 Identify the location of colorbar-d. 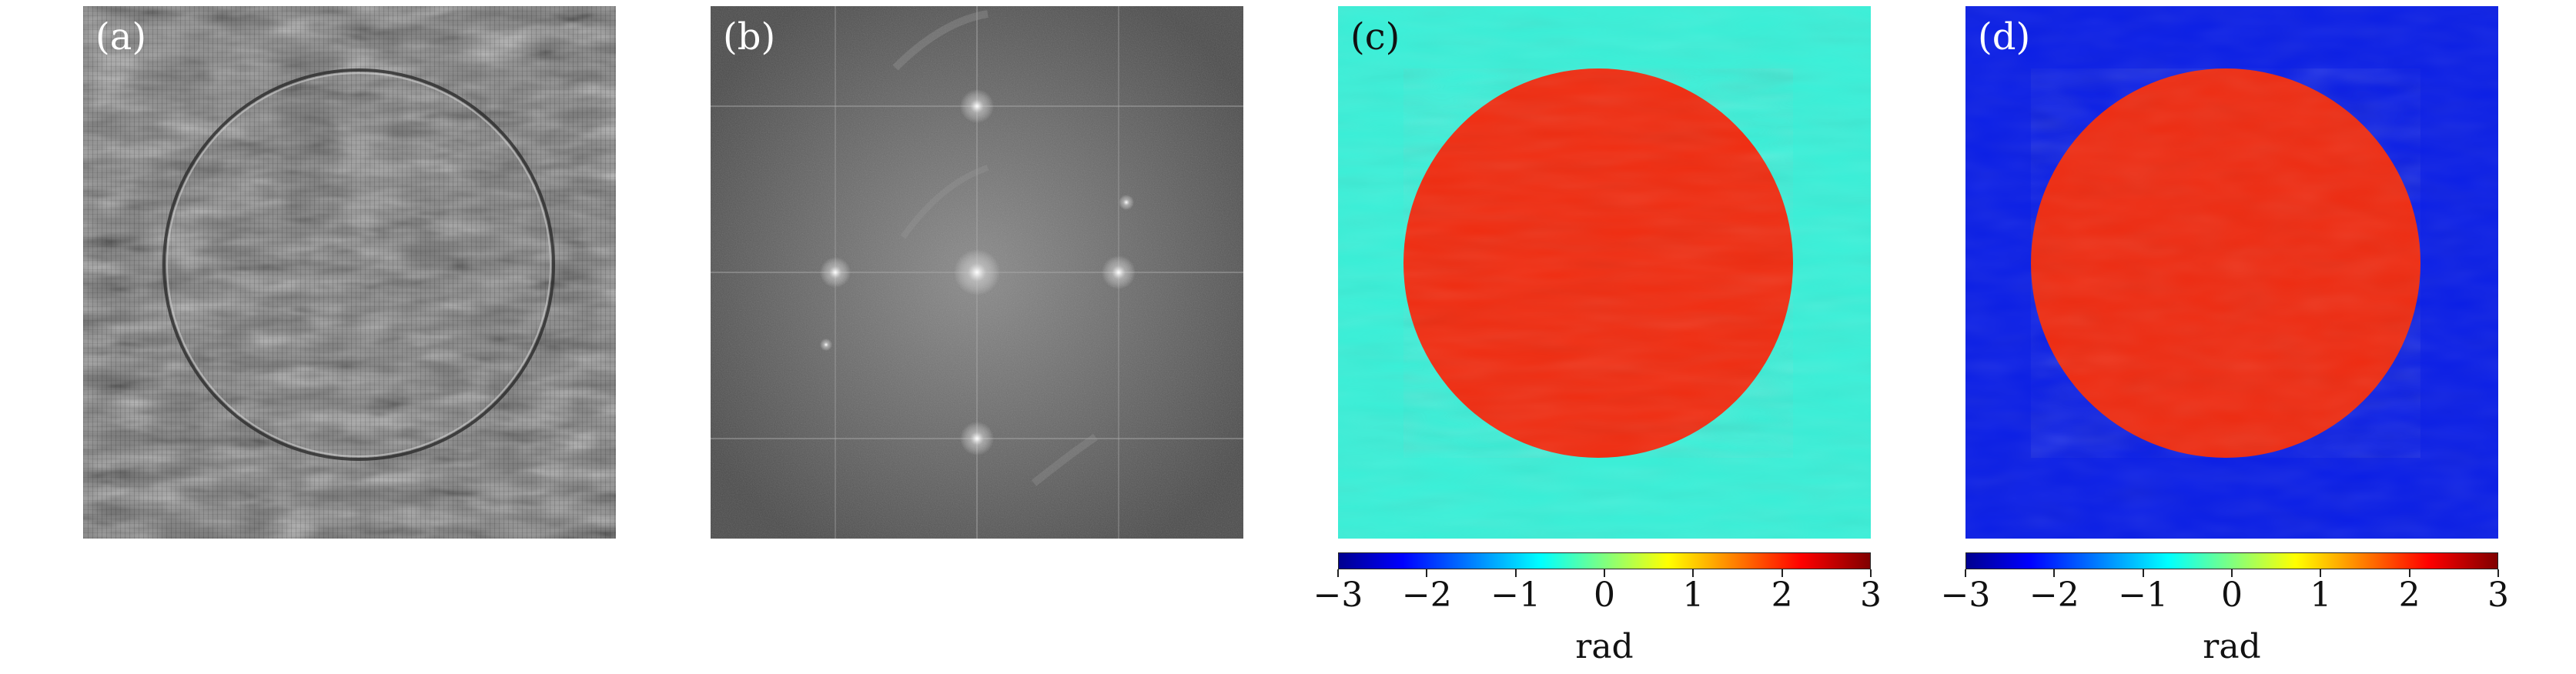
(2232, 560).